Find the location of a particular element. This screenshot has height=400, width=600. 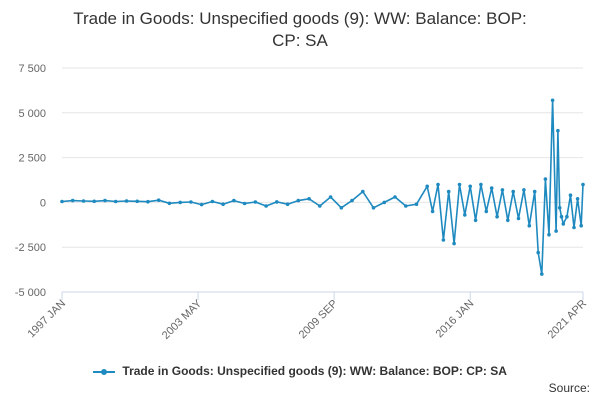

x-tick-label: 2016 JAN is located at coordinates (455, 319).